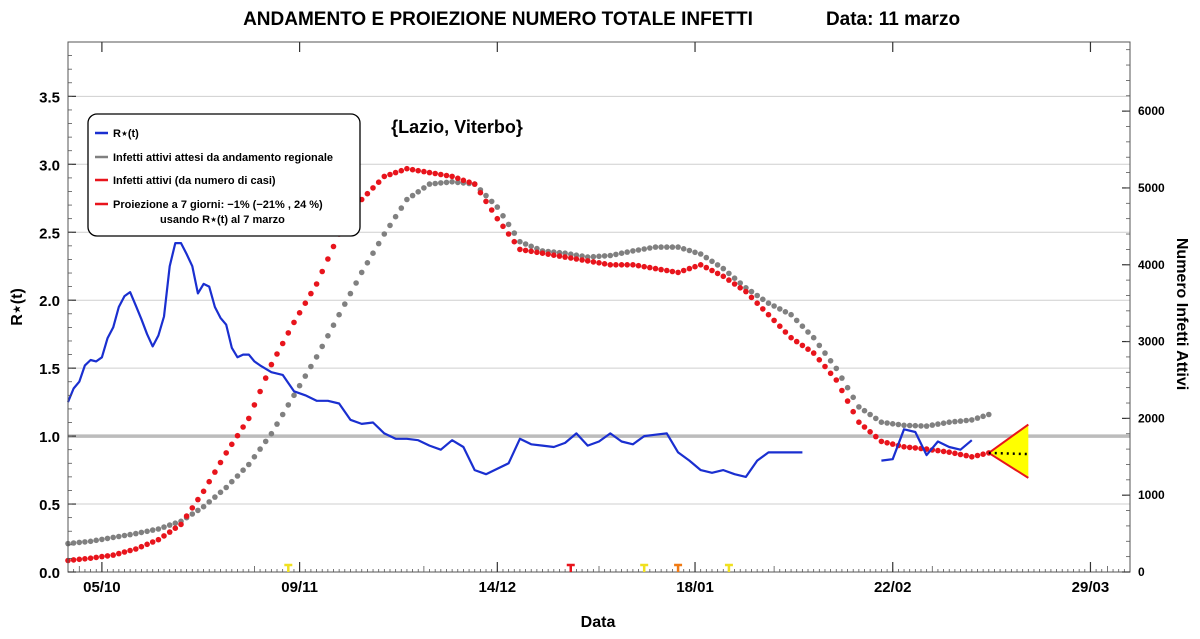 This screenshot has width=1200, height=639. Describe the element at coordinates (218, 205) in the screenshot. I see `legend-entry-projection: Proiezione a 7 giorni: −1% (−21% , 24 %)` at that location.